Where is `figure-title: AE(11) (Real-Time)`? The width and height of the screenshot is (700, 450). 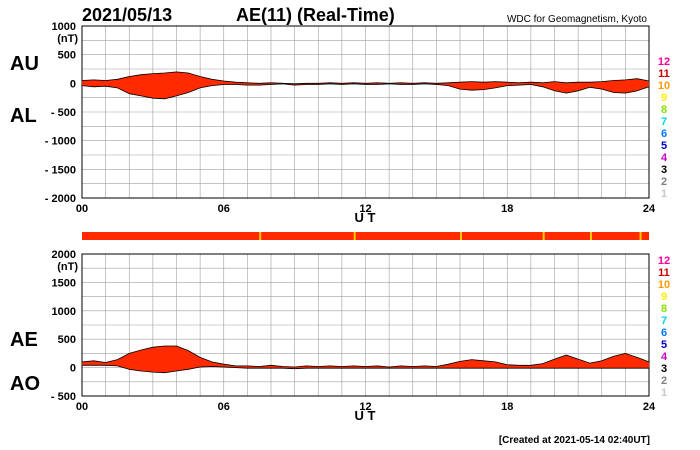 figure-title: AE(11) (Real-Time) is located at coordinates (315, 15).